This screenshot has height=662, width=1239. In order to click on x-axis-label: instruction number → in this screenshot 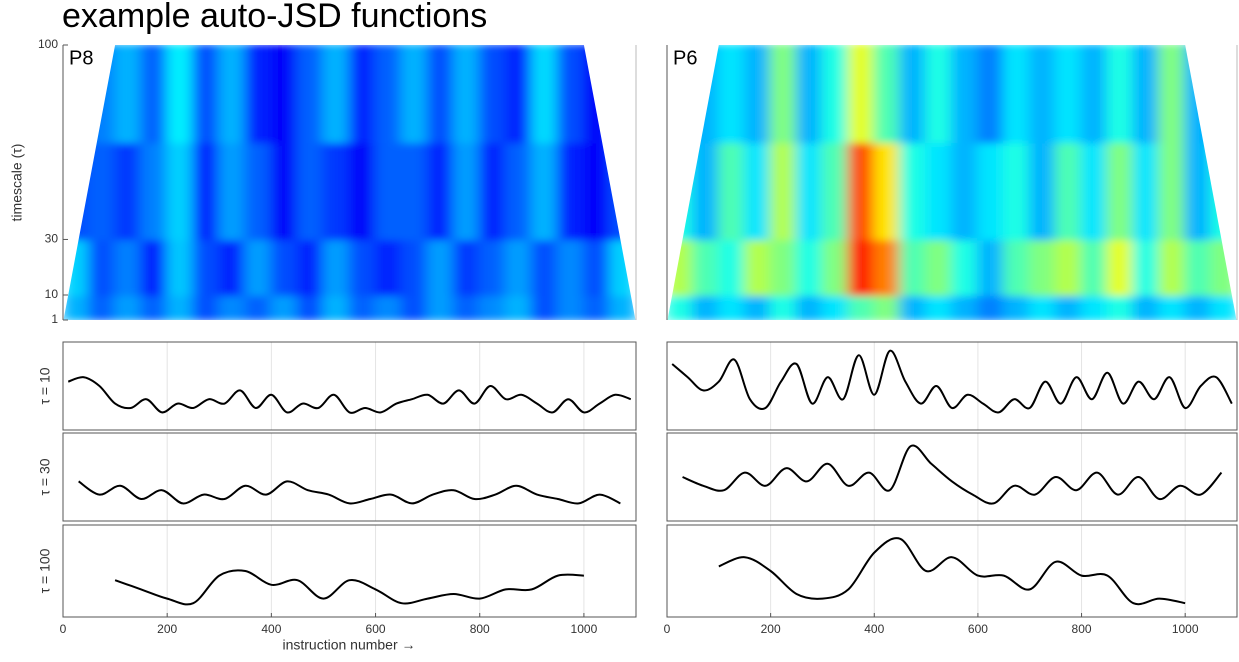, I will do `click(348, 645)`.